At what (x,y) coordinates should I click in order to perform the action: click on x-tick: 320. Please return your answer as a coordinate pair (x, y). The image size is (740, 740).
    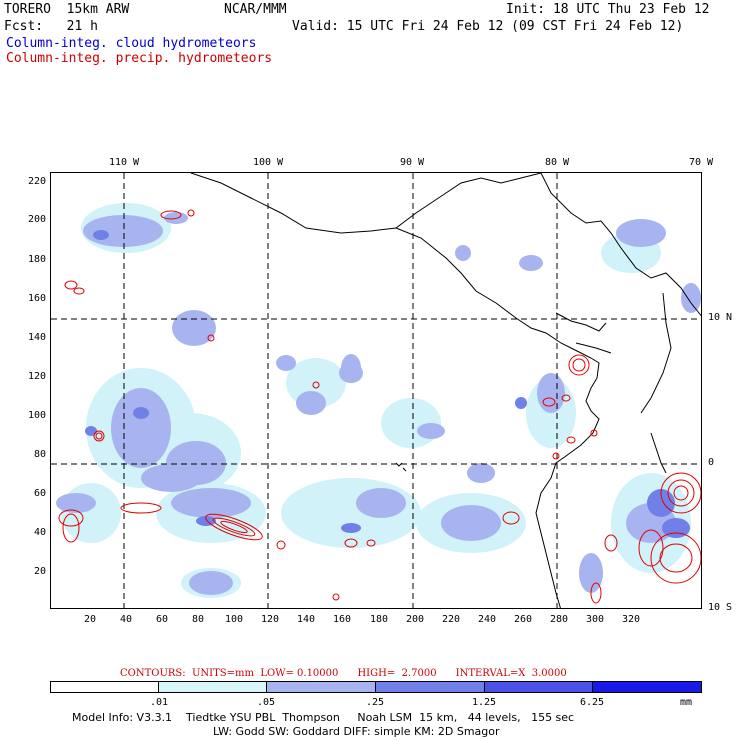
    Looking at the image, I should click on (631, 619).